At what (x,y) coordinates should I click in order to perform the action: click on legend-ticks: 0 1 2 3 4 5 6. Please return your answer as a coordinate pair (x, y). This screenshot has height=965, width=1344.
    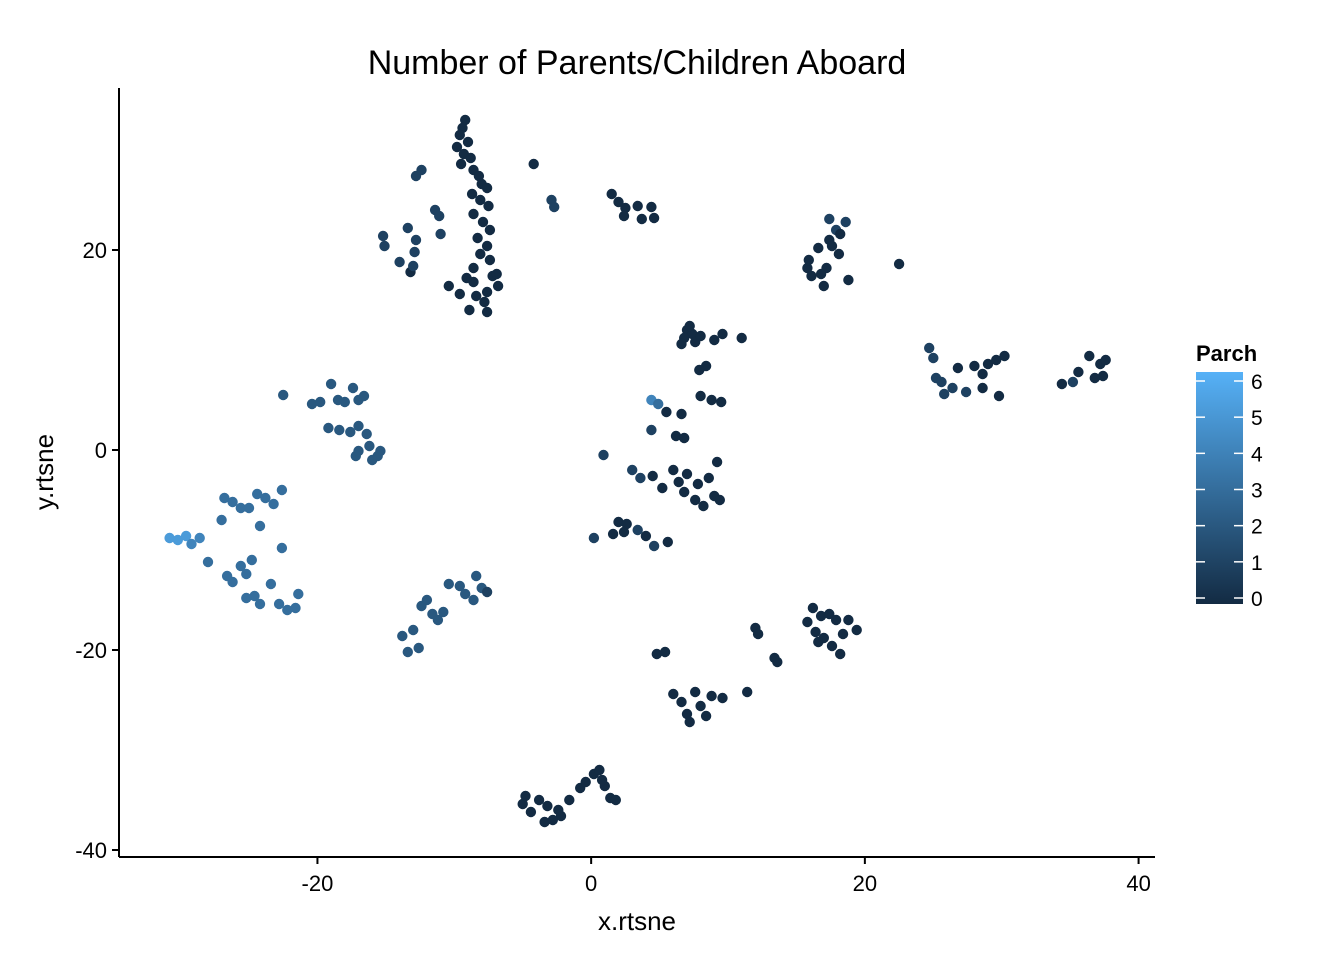
    Looking at the image, I should click on (1229, 491).